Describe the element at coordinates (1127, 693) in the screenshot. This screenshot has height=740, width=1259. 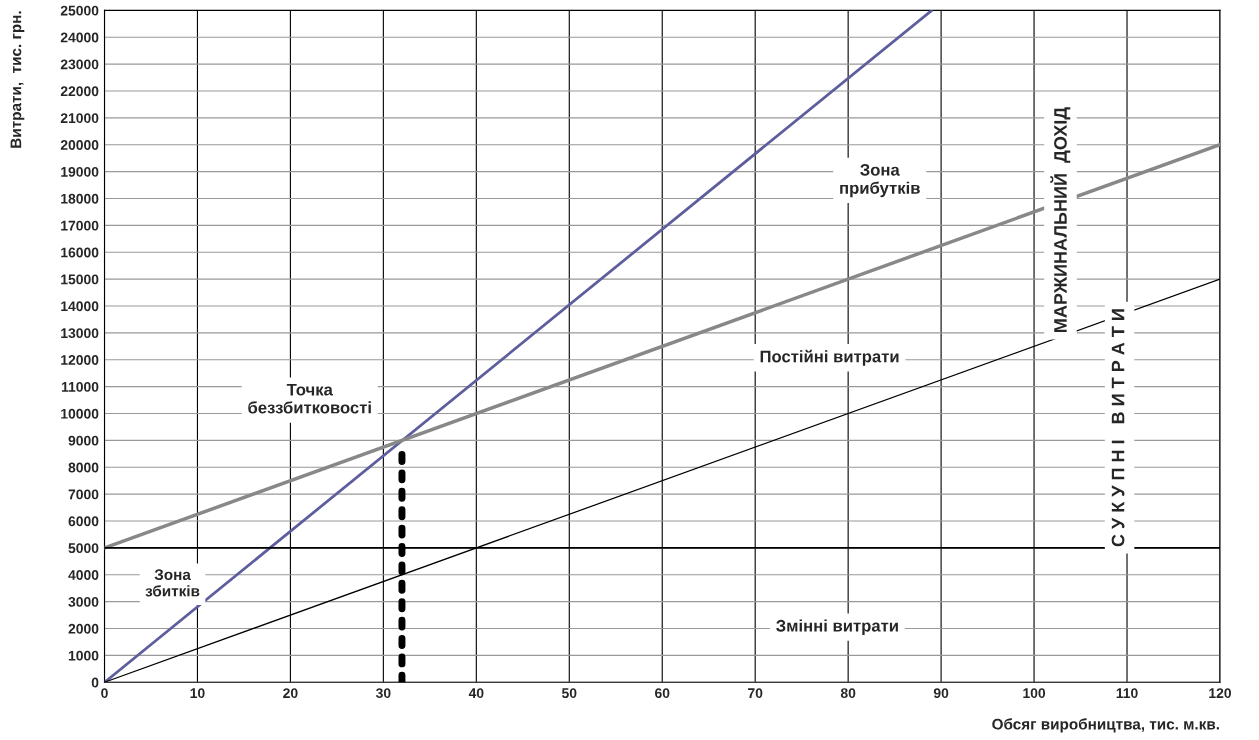
I see `x-tick-label: 110` at that location.